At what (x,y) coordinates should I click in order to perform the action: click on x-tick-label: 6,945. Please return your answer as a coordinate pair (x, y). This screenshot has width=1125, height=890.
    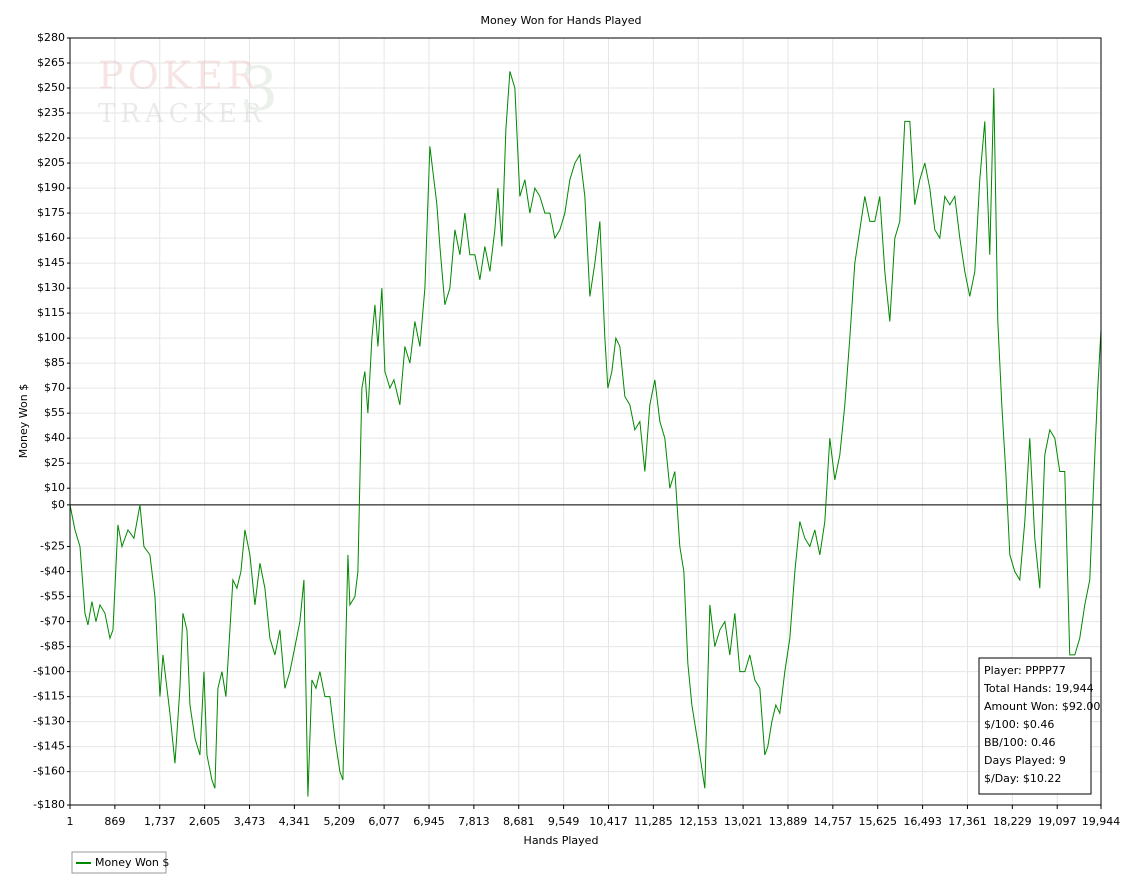
    Looking at the image, I should click on (429, 821).